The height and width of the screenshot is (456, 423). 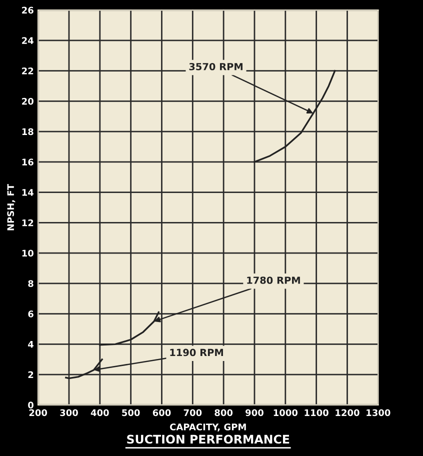 What do you see at coordinates (255, 412) in the screenshot?
I see `x-tick-label: 900` at bounding box center [255, 412].